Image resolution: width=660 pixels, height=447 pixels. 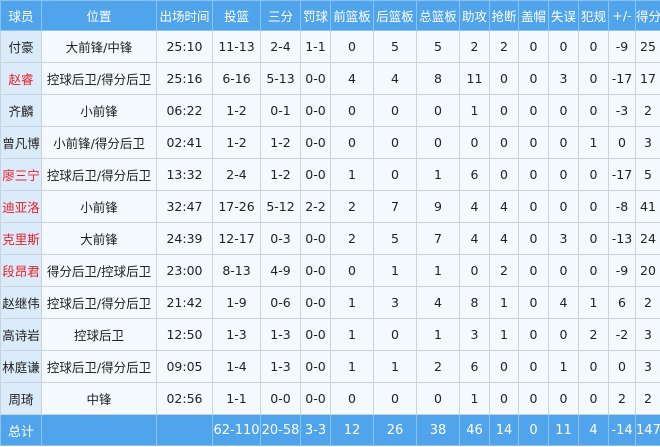 I want to click on player-name: 林庭谦, so click(x=21, y=366).